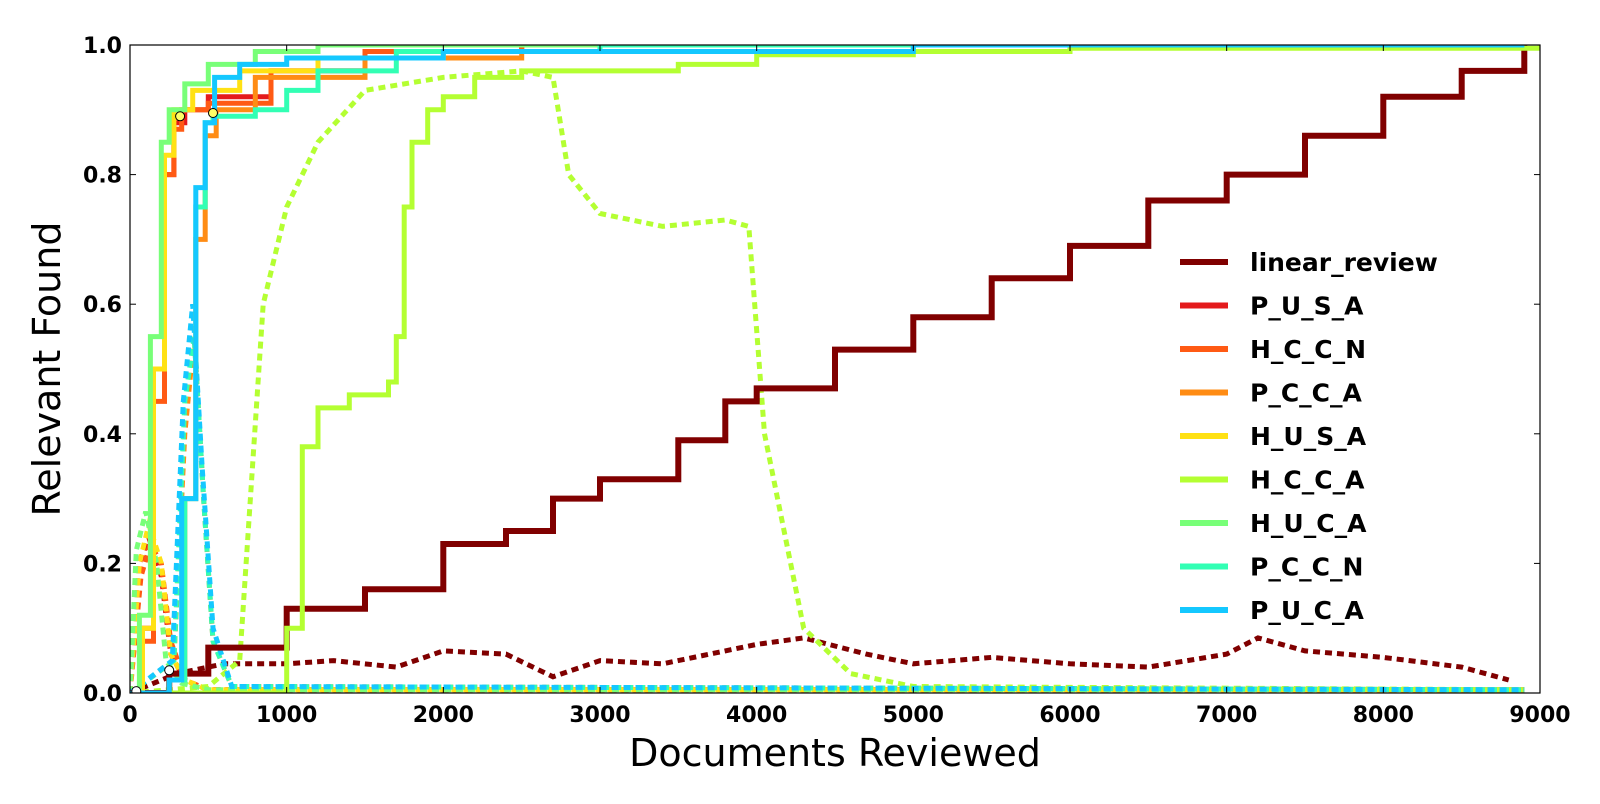 The width and height of the screenshot is (1600, 804). Describe the element at coordinates (599, 715) in the screenshot. I see `x-tick-label: 3000` at that location.